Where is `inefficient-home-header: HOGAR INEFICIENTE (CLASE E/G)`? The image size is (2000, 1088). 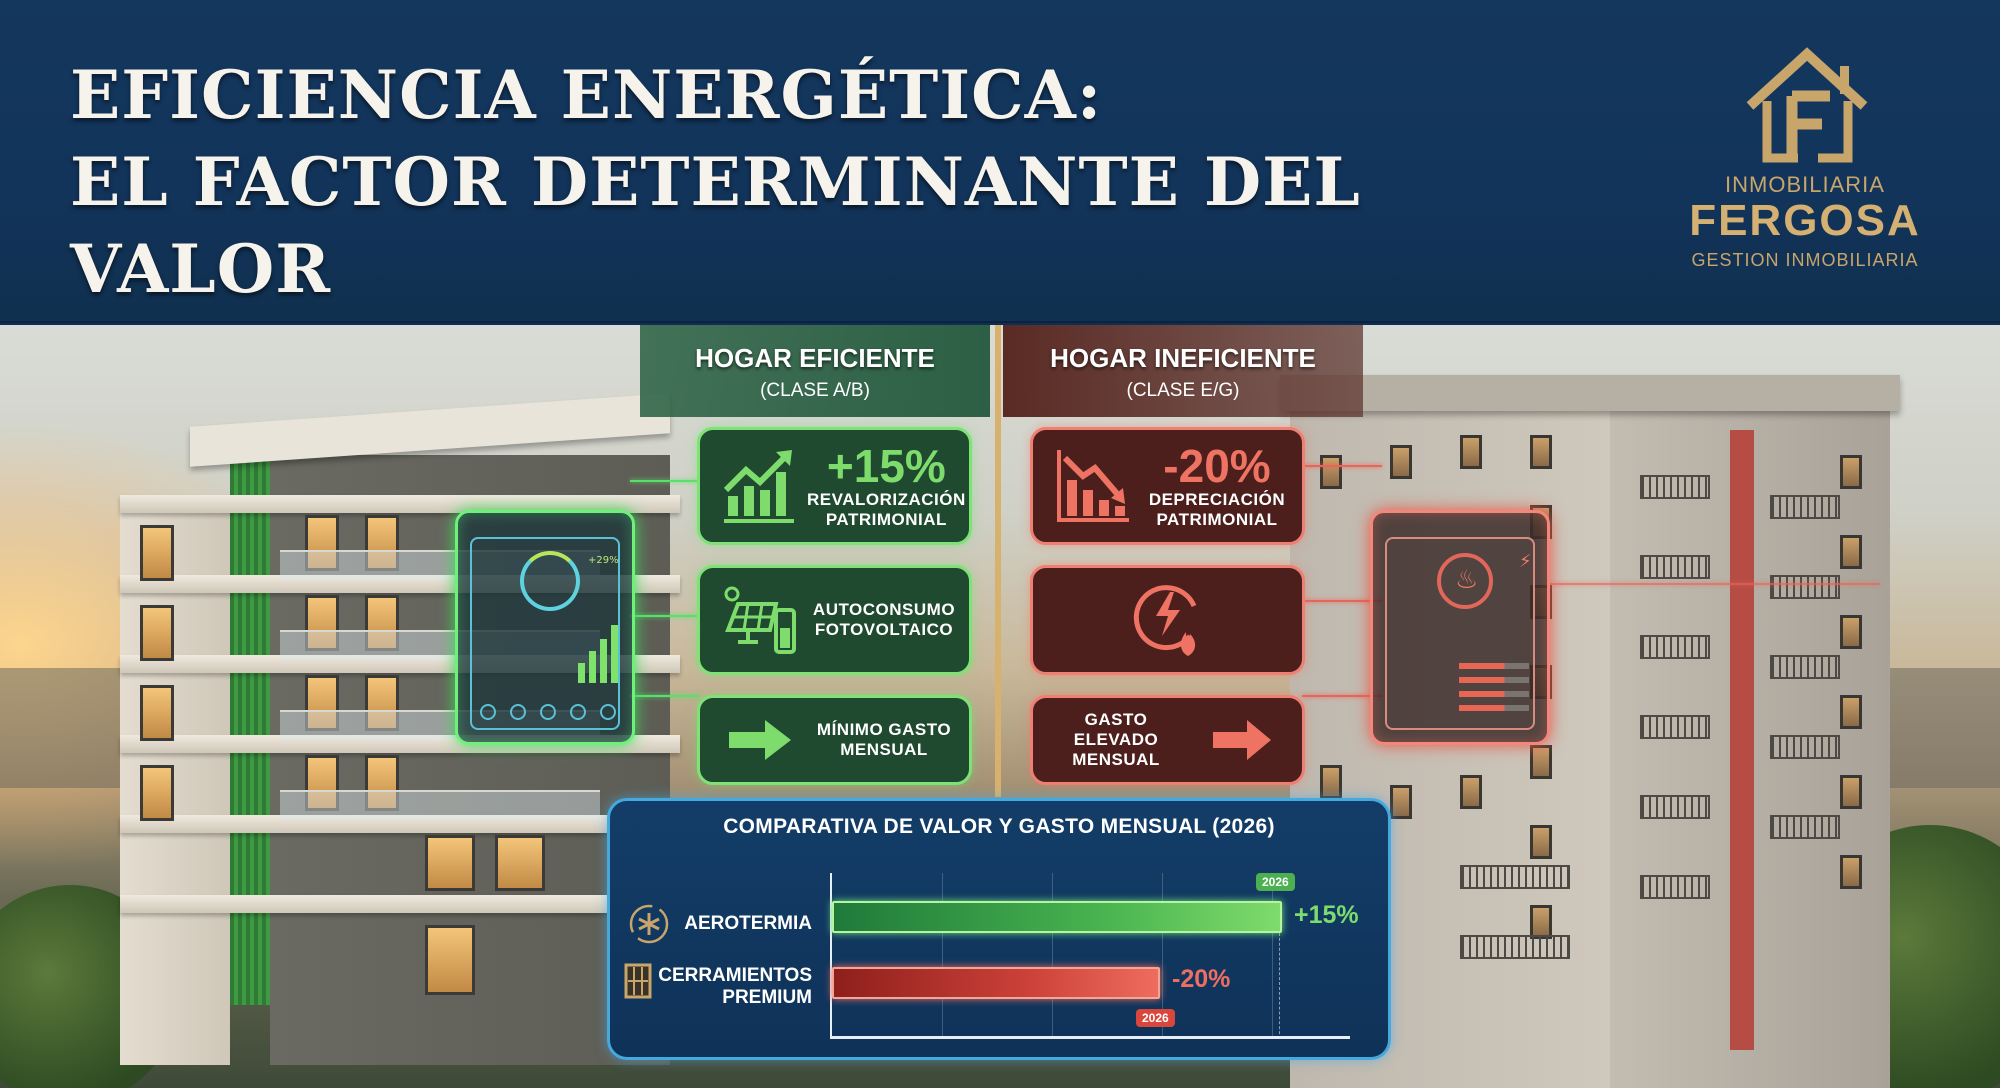
inefficient-home-header: HOGAR INEFICIENTE (CLASE E/G) is located at coordinates (1183, 371).